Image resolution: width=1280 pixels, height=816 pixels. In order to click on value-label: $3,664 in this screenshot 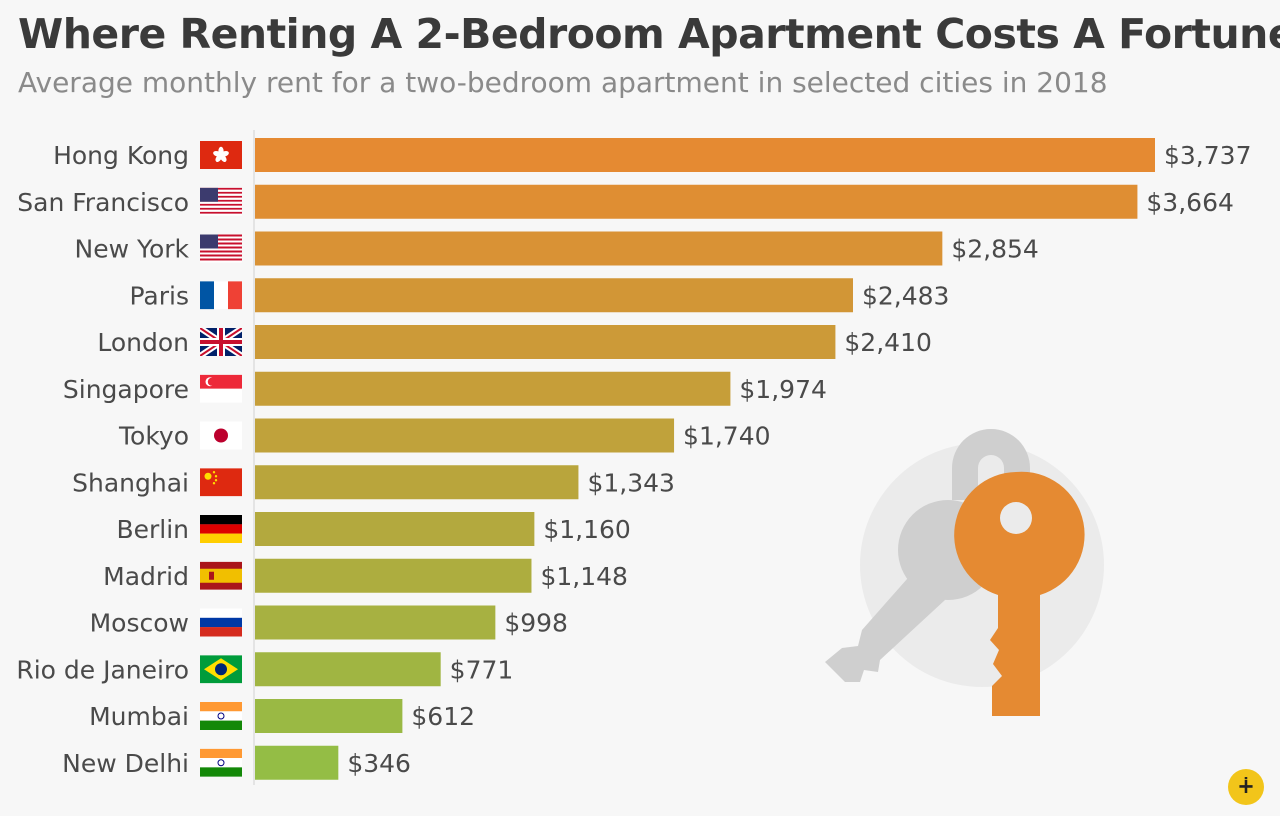, I will do `click(1189, 202)`.